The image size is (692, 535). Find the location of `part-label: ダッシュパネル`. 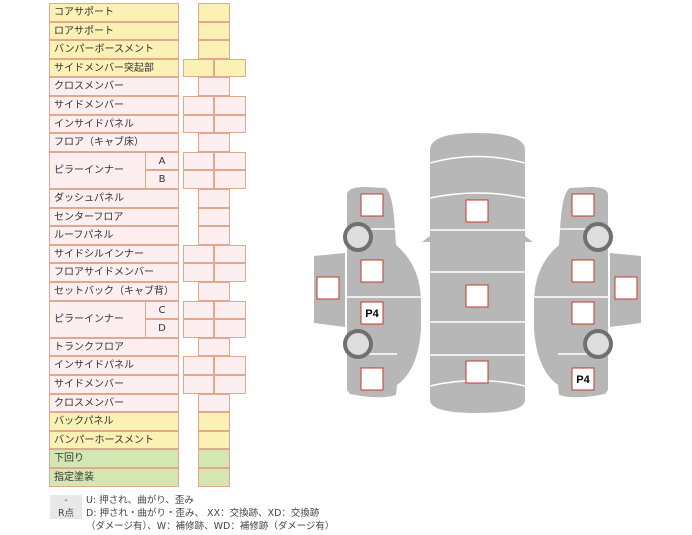

part-label: ダッシュパネル is located at coordinates (114, 198).